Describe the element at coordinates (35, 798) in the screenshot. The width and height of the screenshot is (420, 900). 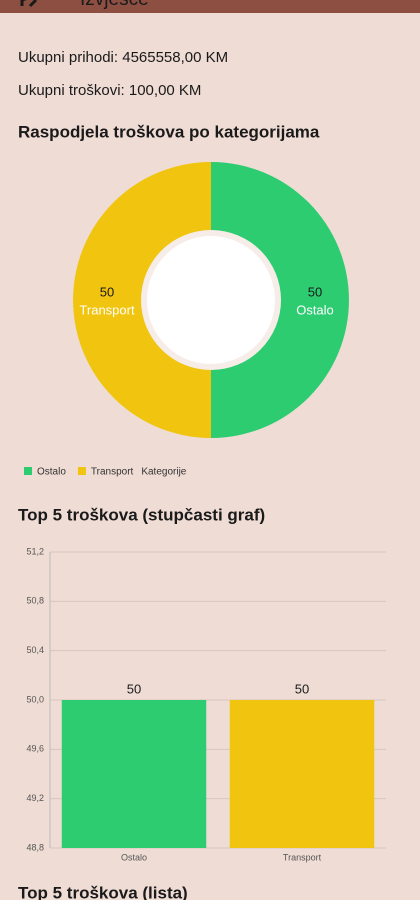
I see `y-tick-label: 49,2` at that location.